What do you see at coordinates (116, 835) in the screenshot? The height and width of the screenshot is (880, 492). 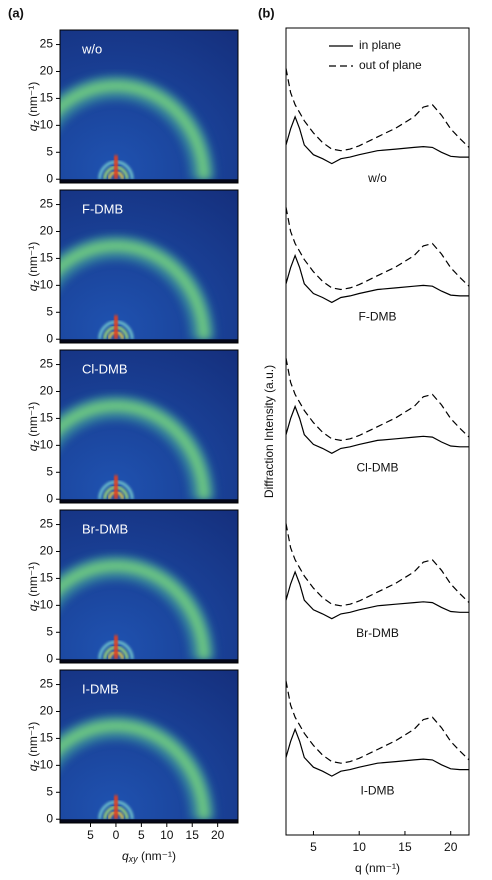 I see `x-tick-label: 0` at bounding box center [116, 835].